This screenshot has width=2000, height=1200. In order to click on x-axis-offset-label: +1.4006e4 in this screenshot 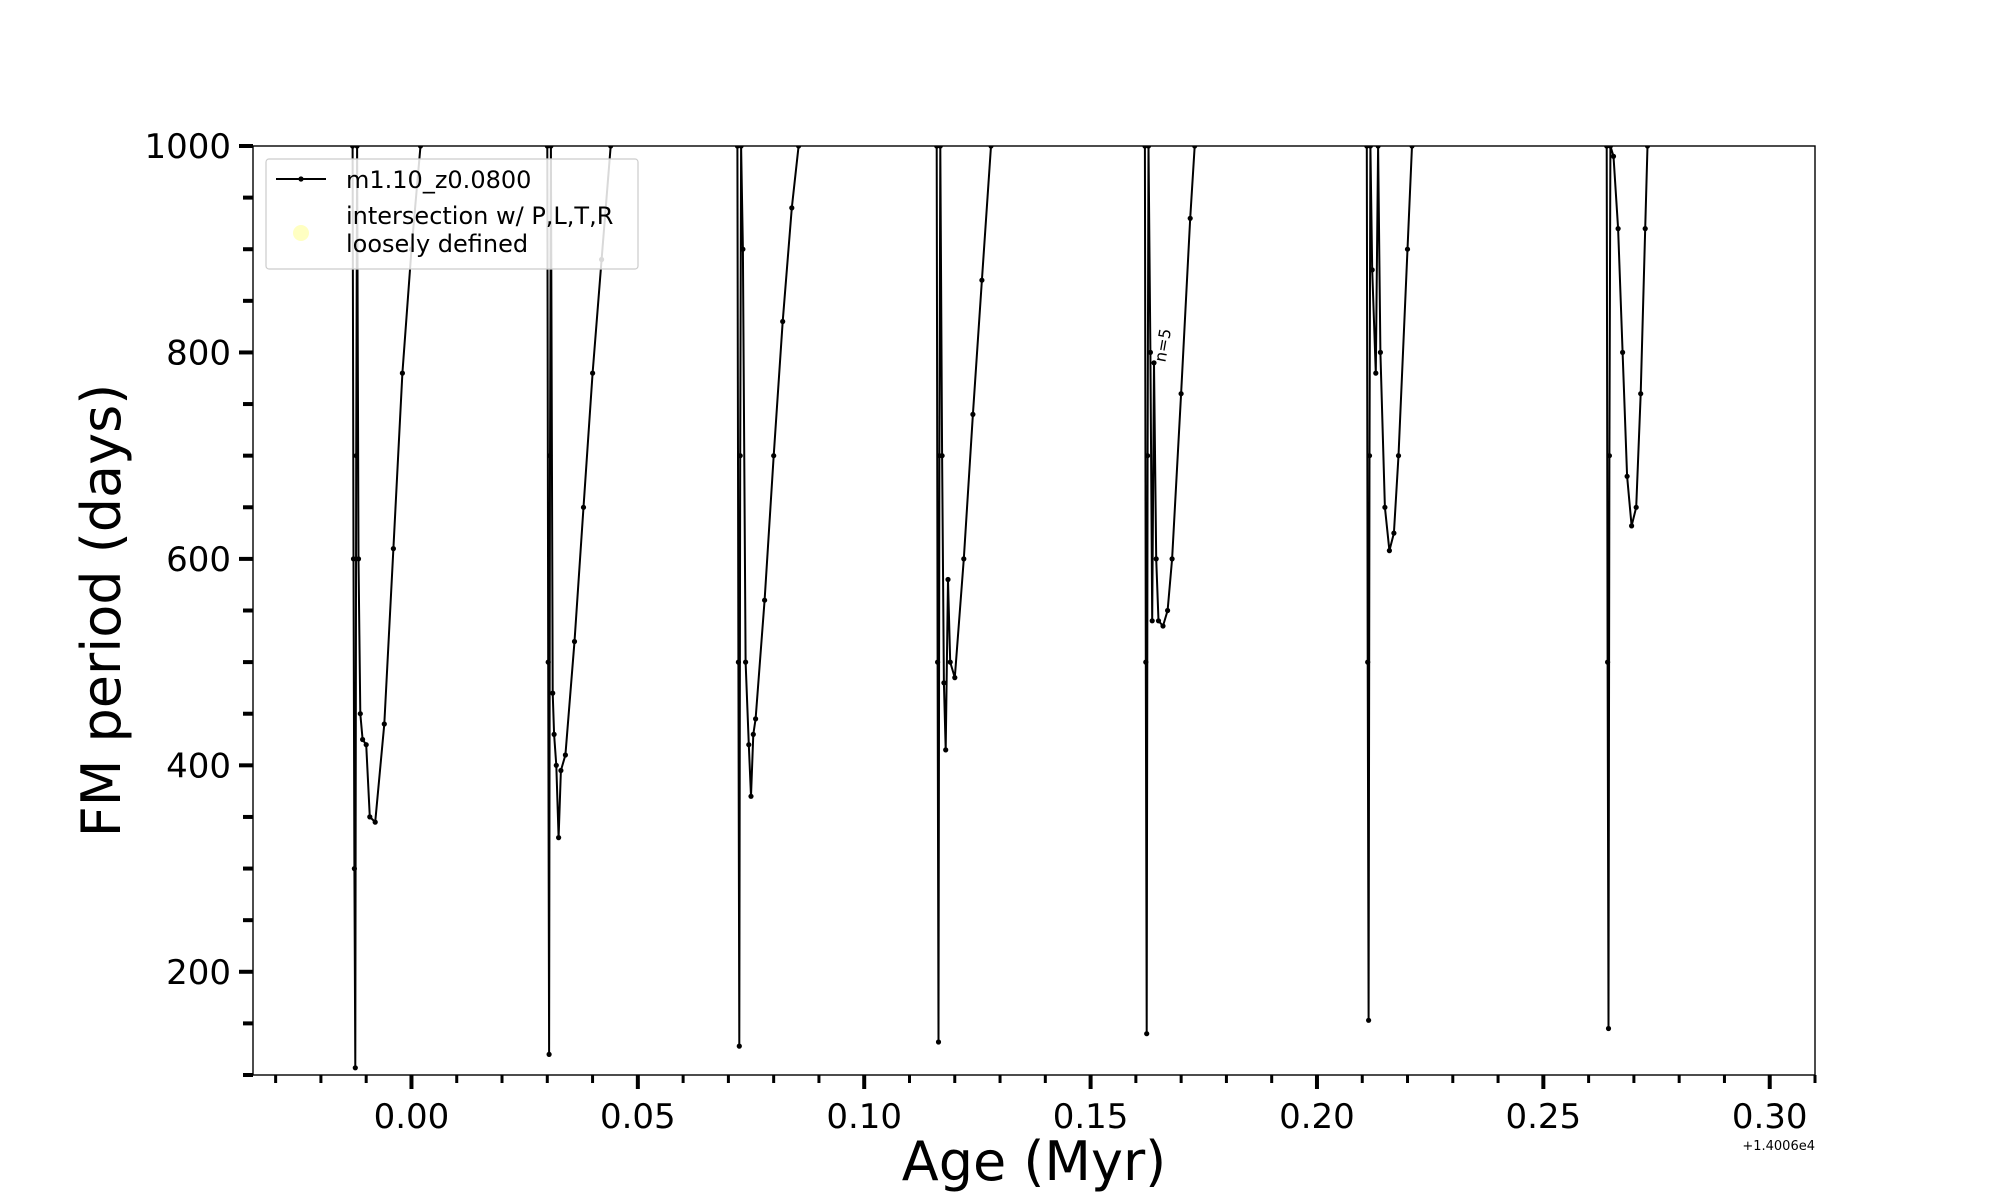, I will do `click(1778, 1146)`.